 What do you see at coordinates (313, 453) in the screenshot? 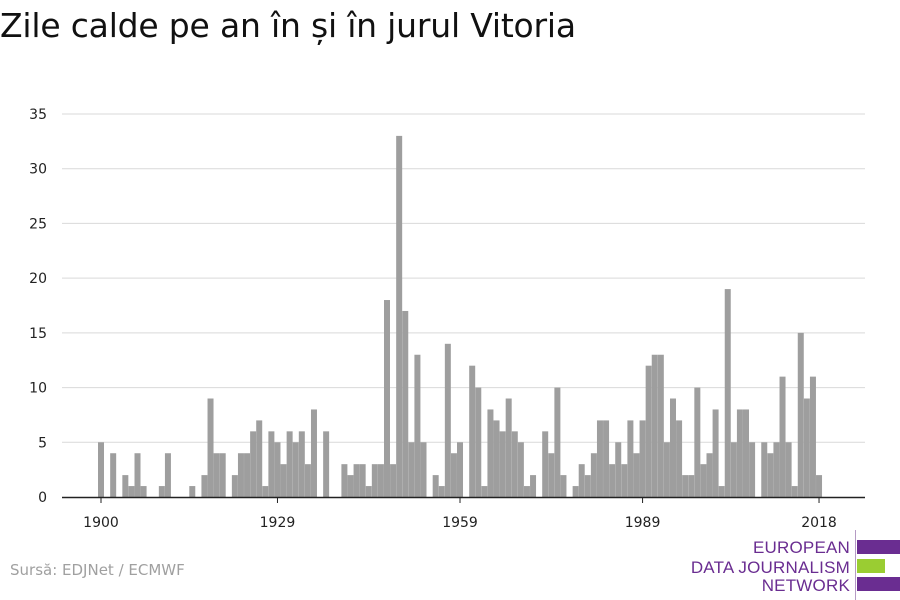
I see `bar-1935` at bounding box center [313, 453].